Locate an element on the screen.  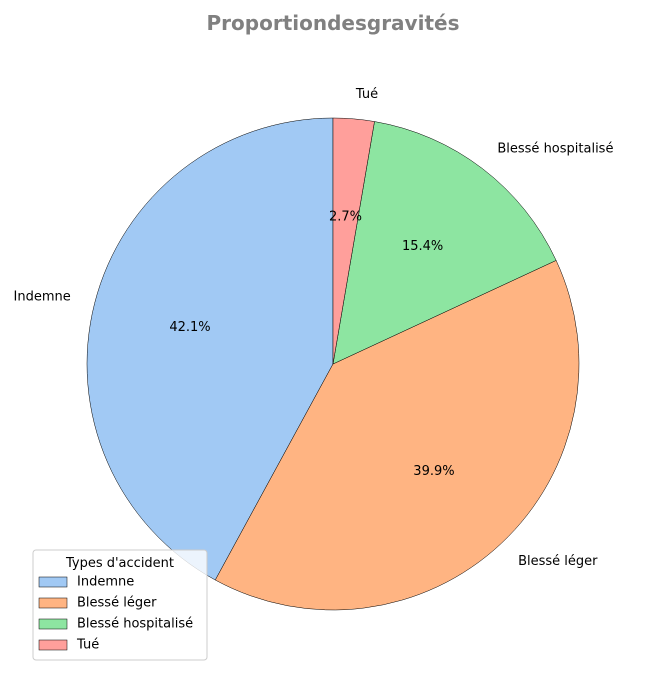
pct-label-blesse-hospitalise: 15.4% is located at coordinates (422, 246).